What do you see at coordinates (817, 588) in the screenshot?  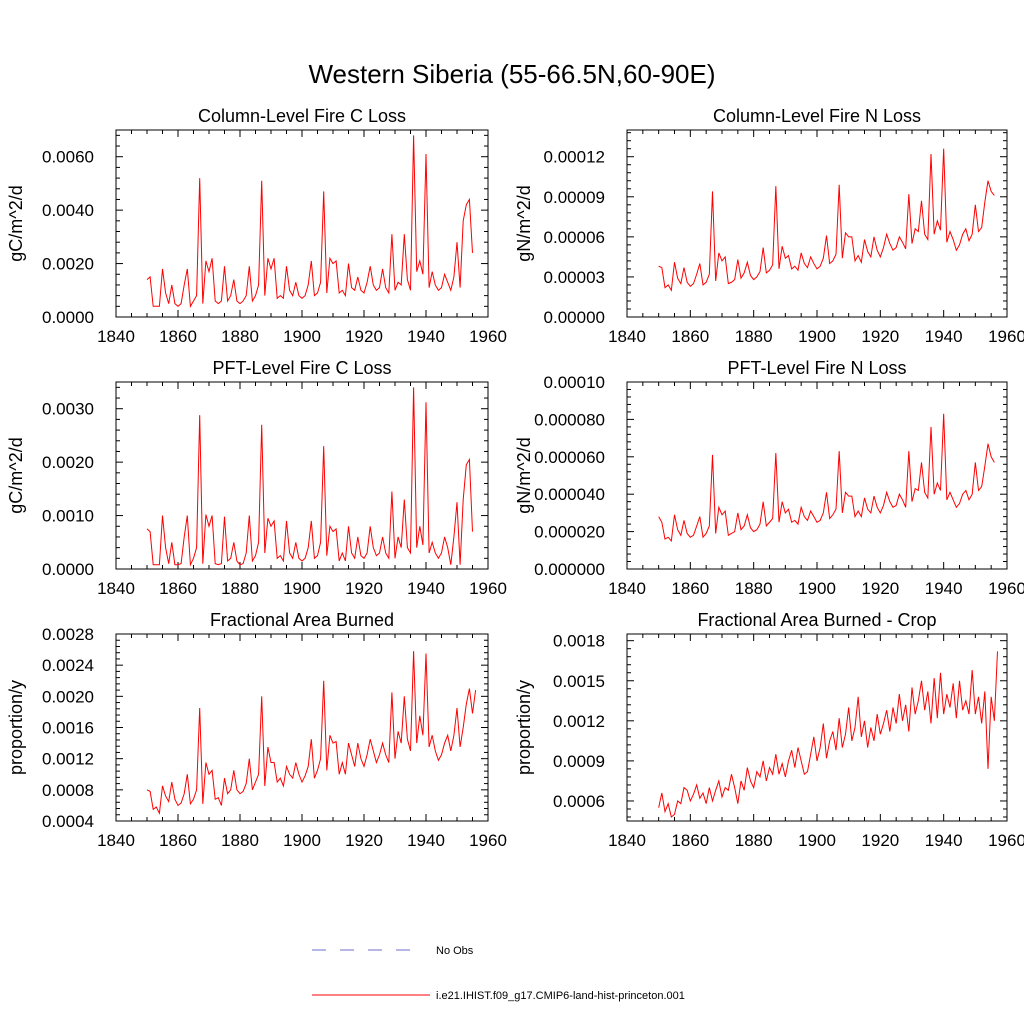 I see `pft-fire-n-xtick-label: 1900` at bounding box center [817, 588].